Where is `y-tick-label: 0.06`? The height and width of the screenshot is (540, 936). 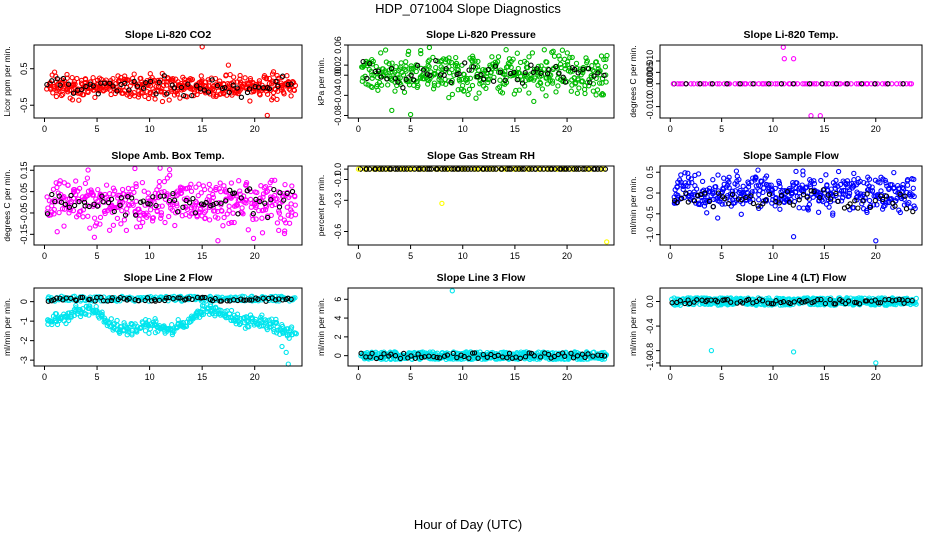
y-tick-label: 0.06 is located at coordinates (338, 45).